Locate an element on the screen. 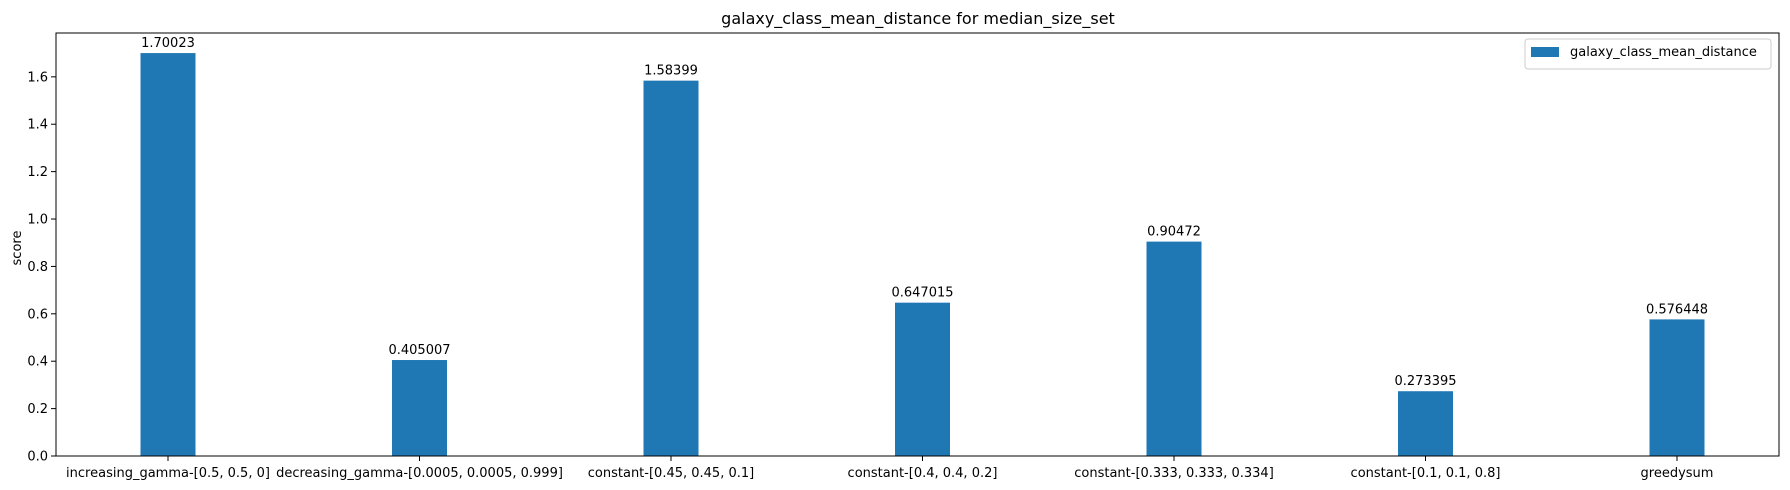 The height and width of the screenshot is (490, 1790). legend: galaxy_class_mean_distance is located at coordinates (1648, 54).